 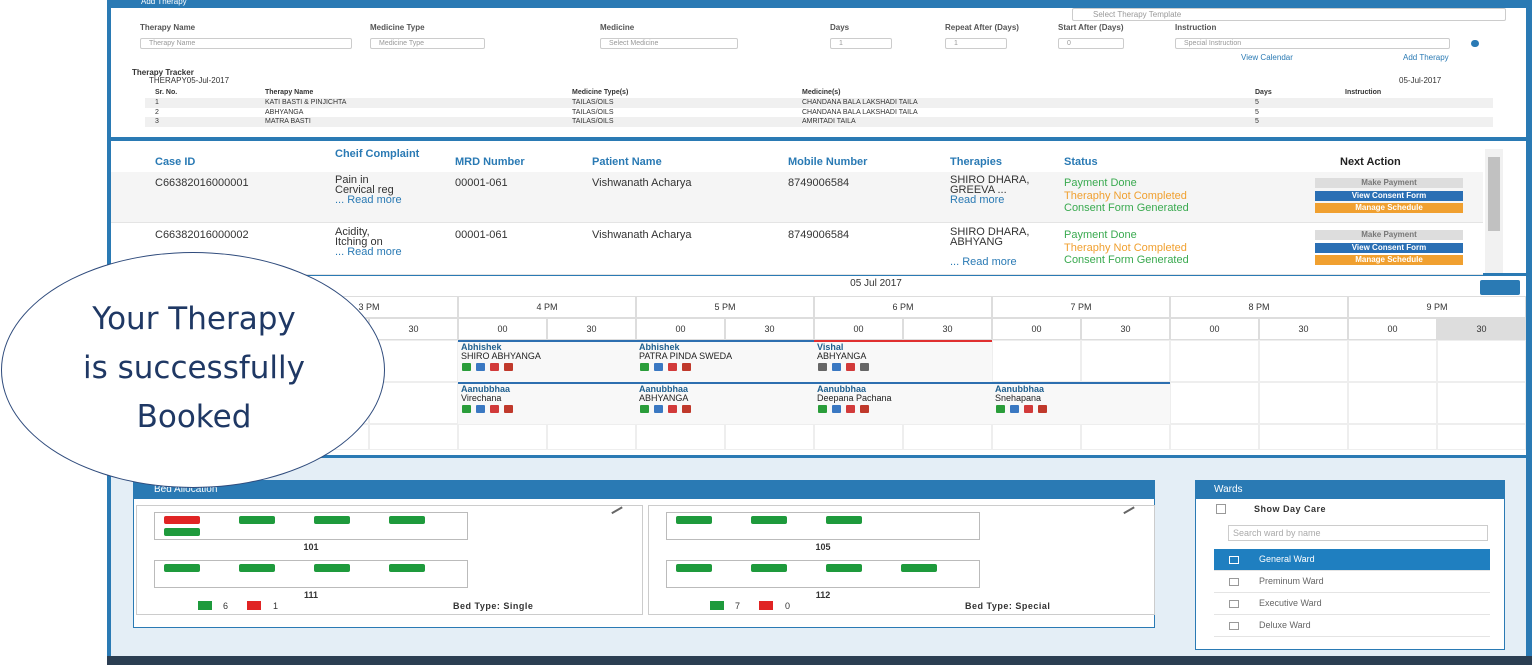 What do you see at coordinates (1494, 194) in the screenshot?
I see `scrollbar-thumb` at bounding box center [1494, 194].